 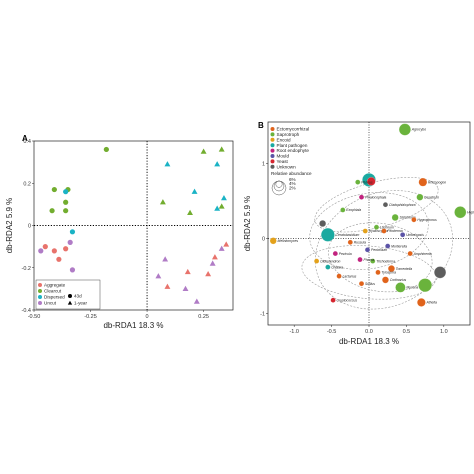 I want to click on panel-b-xlabel: db-RDA1 18.3 %, so click(x=369, y=341).